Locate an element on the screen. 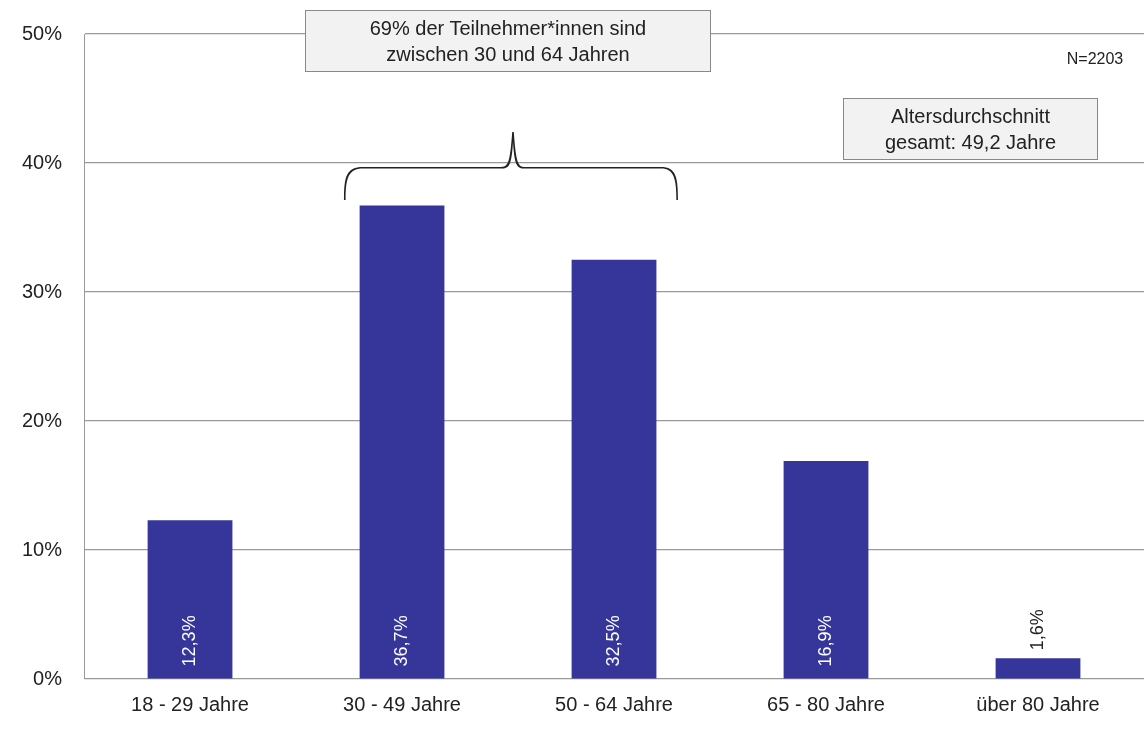  data-label: 36,7% is located at coordinates (400, 641).